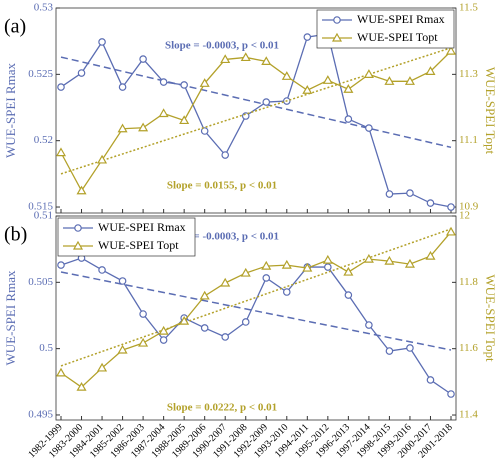 Image resolution: width=500 pixels, height=460 pixels. Describe the element at coordinates (43, 140) in the screenshot. I see `y-tick-label: 0.52` at that location.